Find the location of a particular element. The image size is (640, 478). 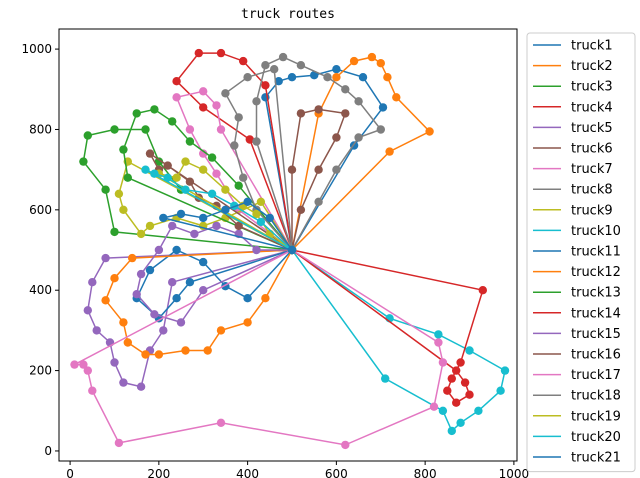

series-truck6 is located at coordinates (318, 180).